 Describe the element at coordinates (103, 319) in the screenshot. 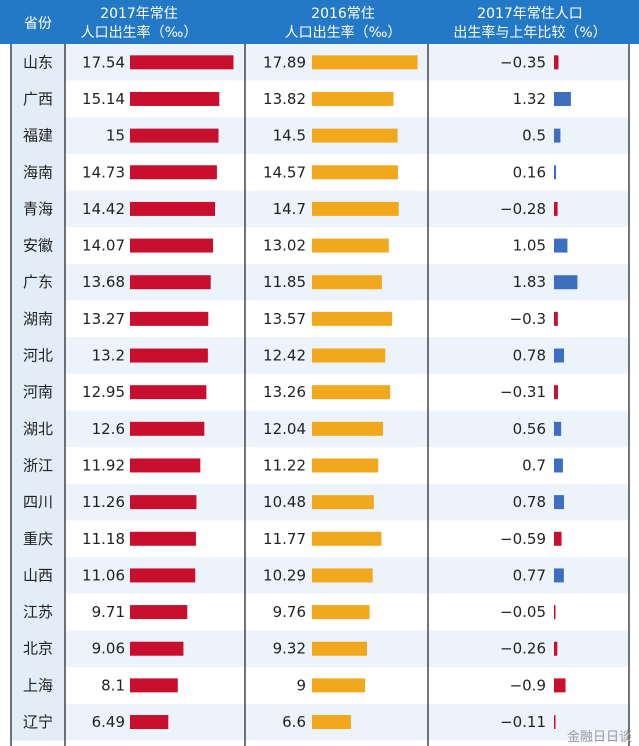

I see `rate-2017-label: 13.27` at that location.